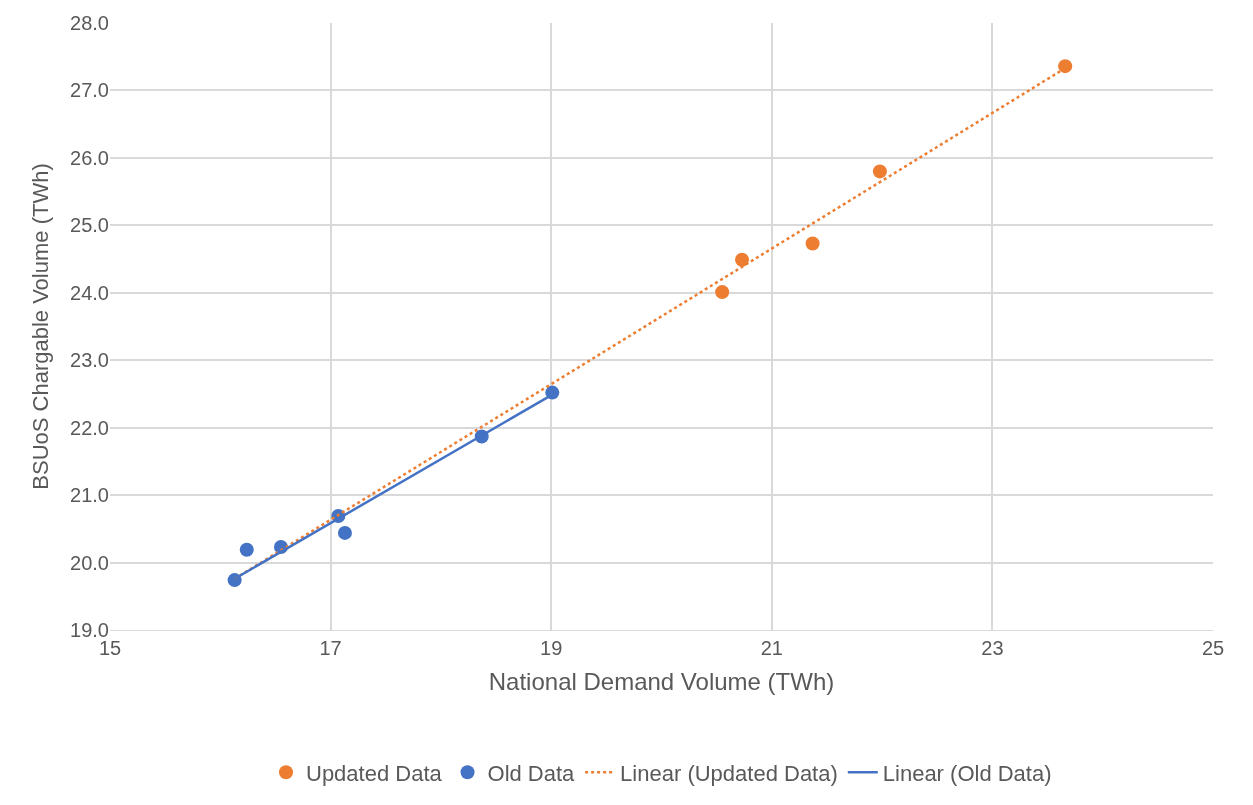 The width and height of the screenshot is (1253, 805). What do you see at coordinates (40, 326) in the screenshot?
I see `y-axis-title: BSUoS Chargable Volume (TWh)` at bounding box center [40, 326].